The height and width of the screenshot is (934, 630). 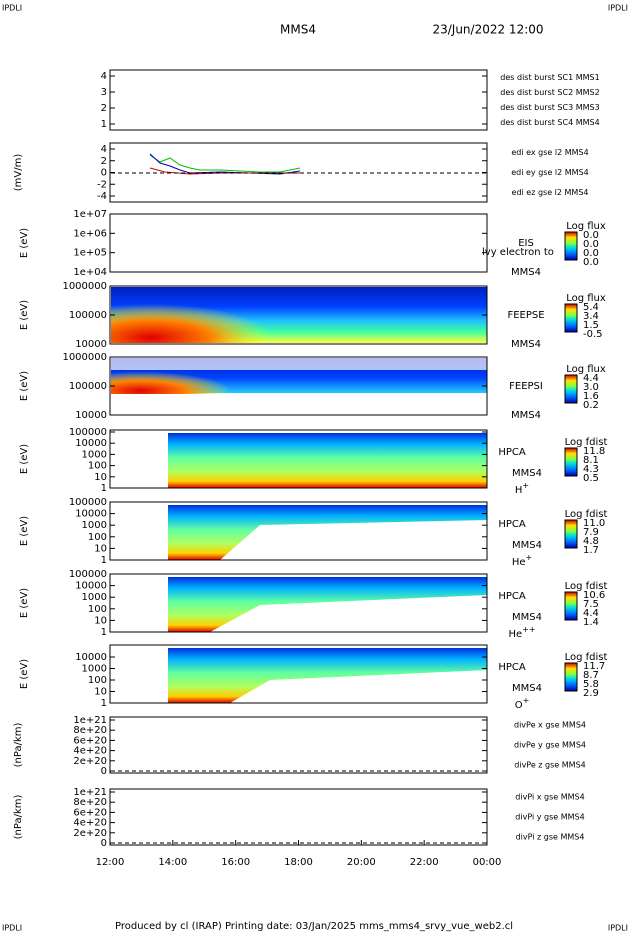 What do you see at coordinates (515, 634) in the screenshot?
I see `species-base: He` at bounding box center [515, 634].